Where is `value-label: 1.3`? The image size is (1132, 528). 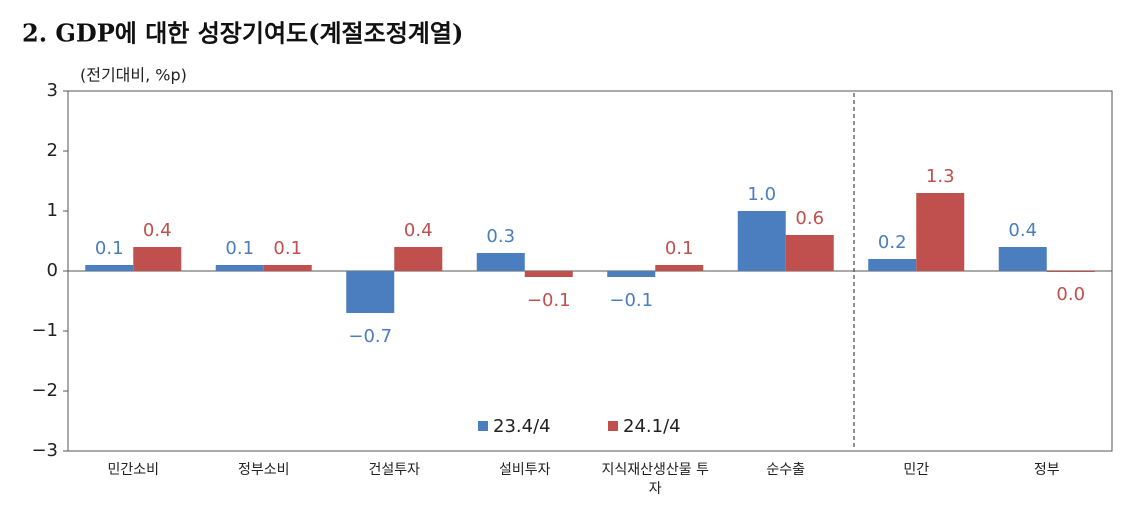 value-label: 1.3 is located at coordinates (940, 176).